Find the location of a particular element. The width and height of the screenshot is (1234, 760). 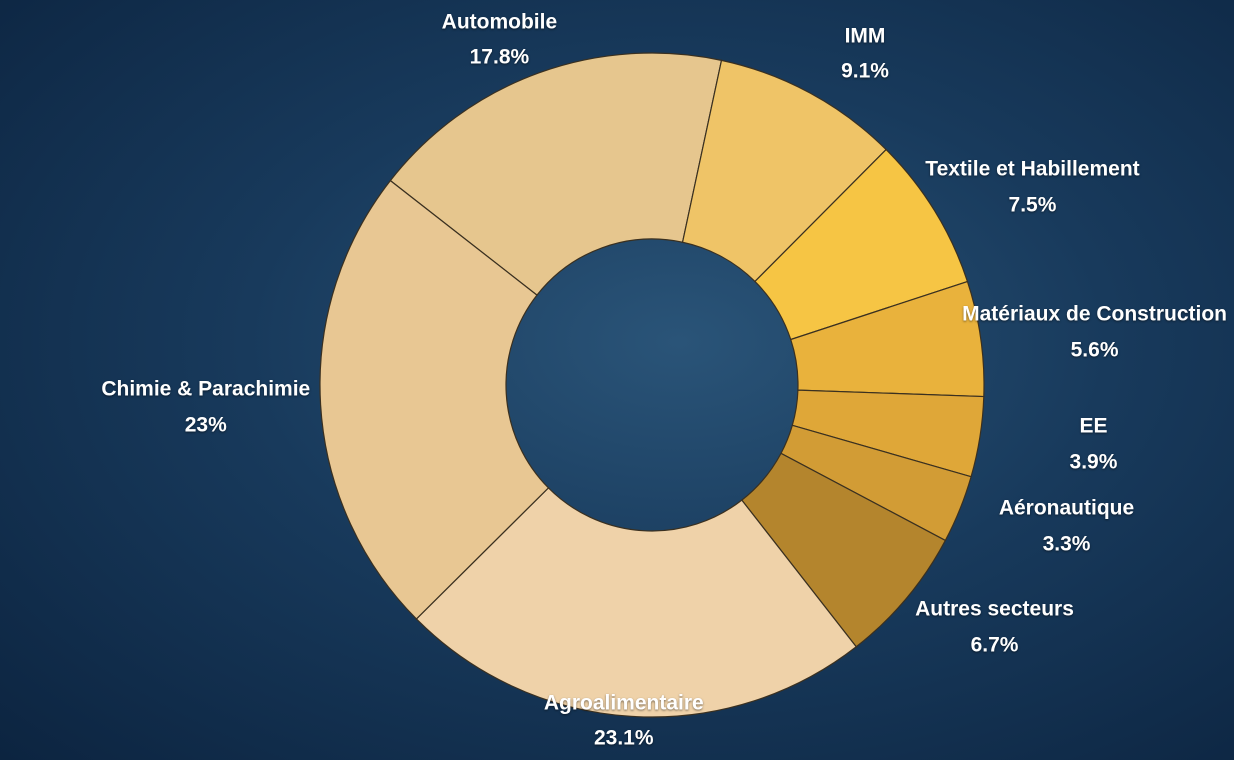

value-label: 23% is located at coordinates (205, 425).